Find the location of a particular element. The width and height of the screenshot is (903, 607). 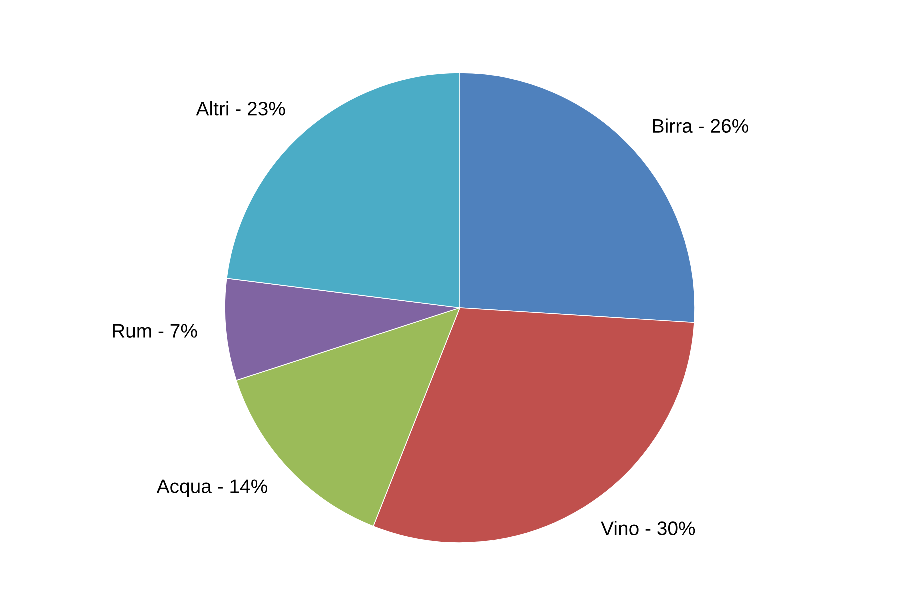

slice-label: Acqua - 14% is located at coordinates (212, 489).